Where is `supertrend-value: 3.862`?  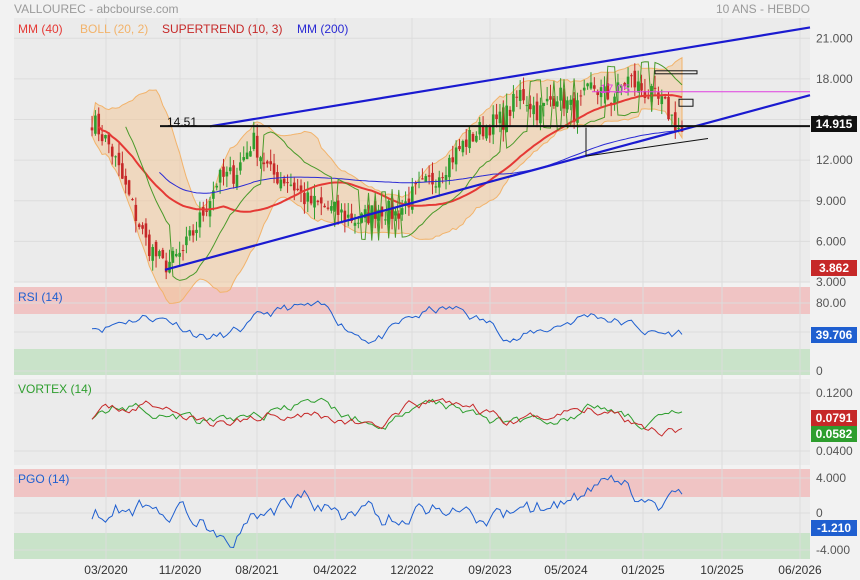
supertrend-value: 3.862 is located at coordinates (834, 268).